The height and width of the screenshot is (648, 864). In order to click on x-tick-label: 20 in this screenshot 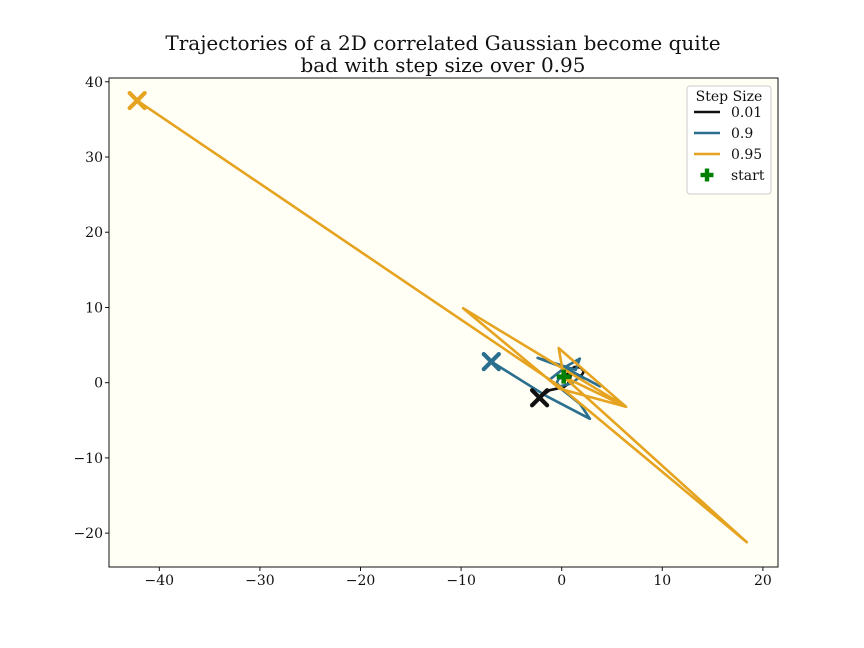, I will do `click(763, 581)`.